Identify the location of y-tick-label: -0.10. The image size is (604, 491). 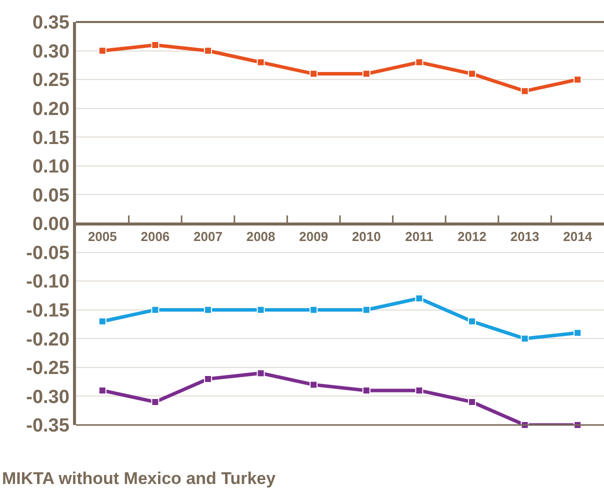
(48, 282).